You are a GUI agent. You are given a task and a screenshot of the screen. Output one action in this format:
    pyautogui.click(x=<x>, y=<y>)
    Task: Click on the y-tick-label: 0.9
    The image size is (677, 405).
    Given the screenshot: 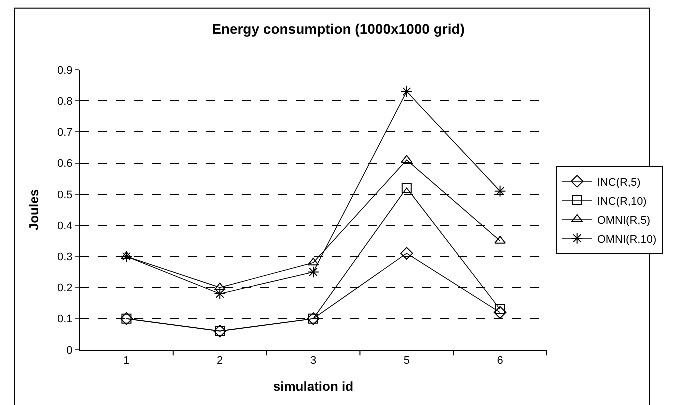 What is the action you would take?
    pyautogui.click(x=65, y=70)
    